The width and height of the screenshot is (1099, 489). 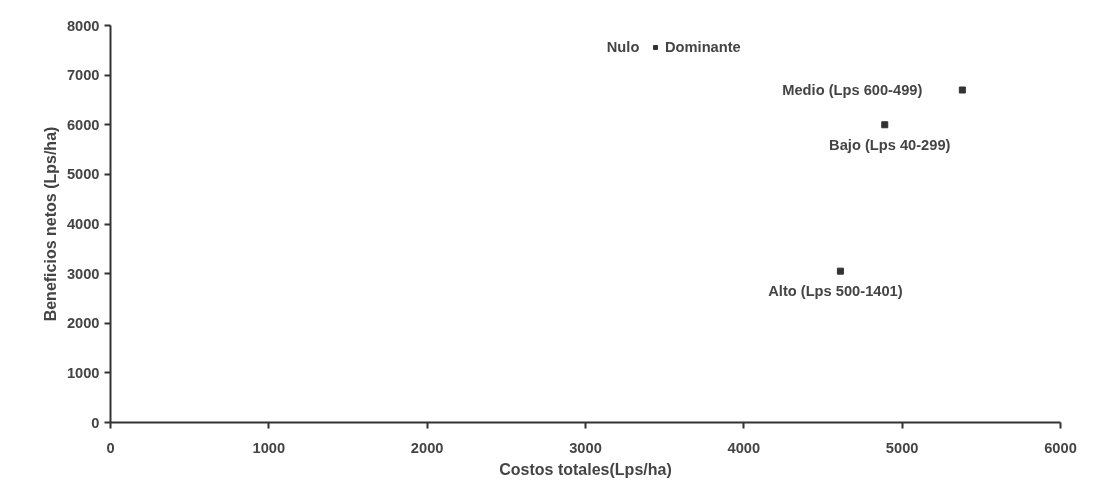 I want to click on y-tick-label: 3000, so click(x=83, y=273).